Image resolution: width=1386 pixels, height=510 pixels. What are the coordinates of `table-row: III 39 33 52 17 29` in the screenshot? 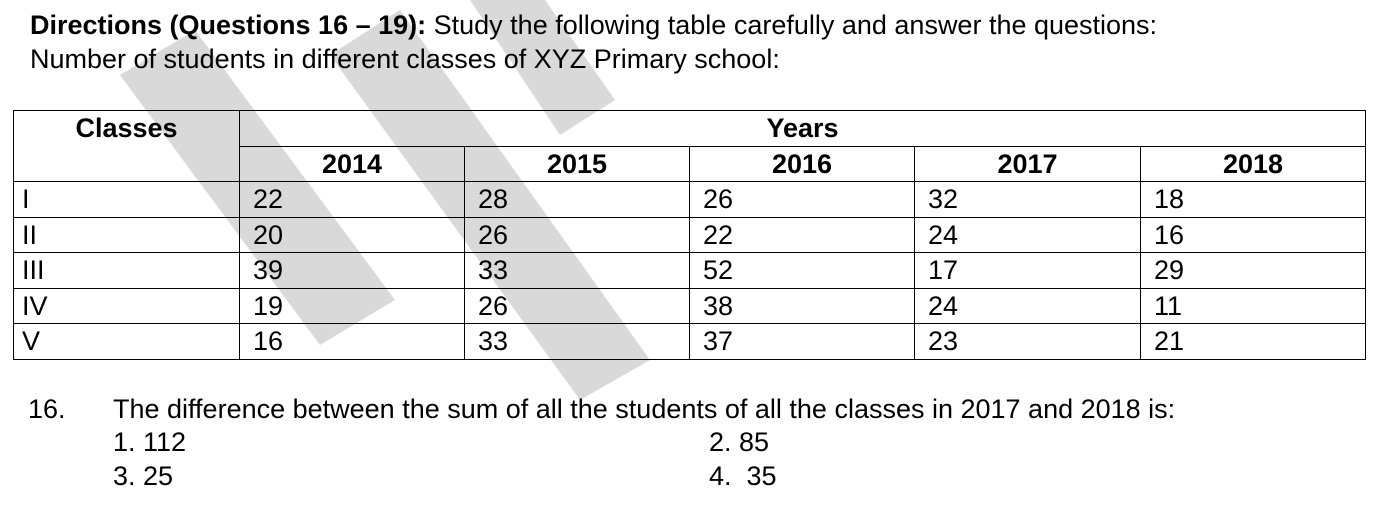 It's located at (690, 270).